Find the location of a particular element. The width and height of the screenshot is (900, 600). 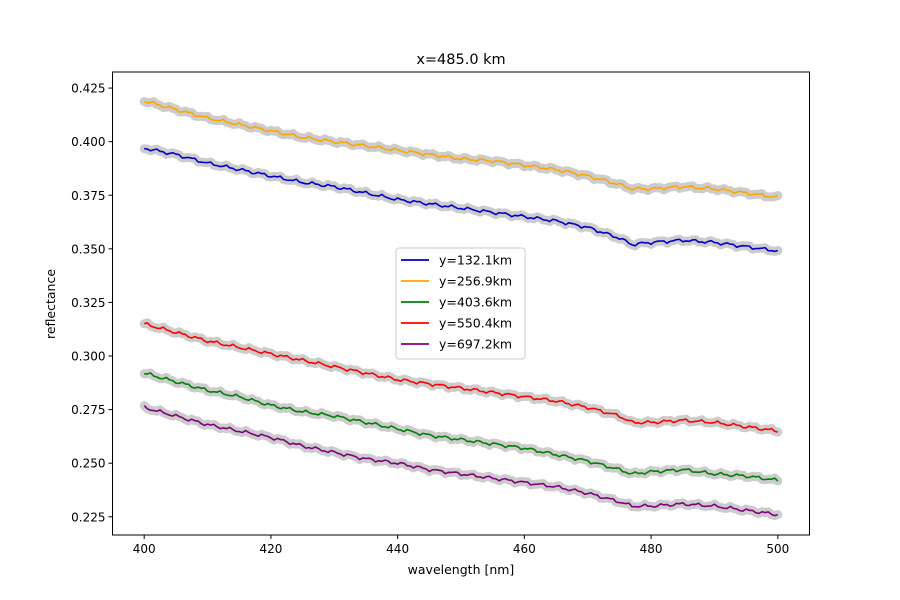

y-axis-label: reflectance is located at coordinates (50, 304).